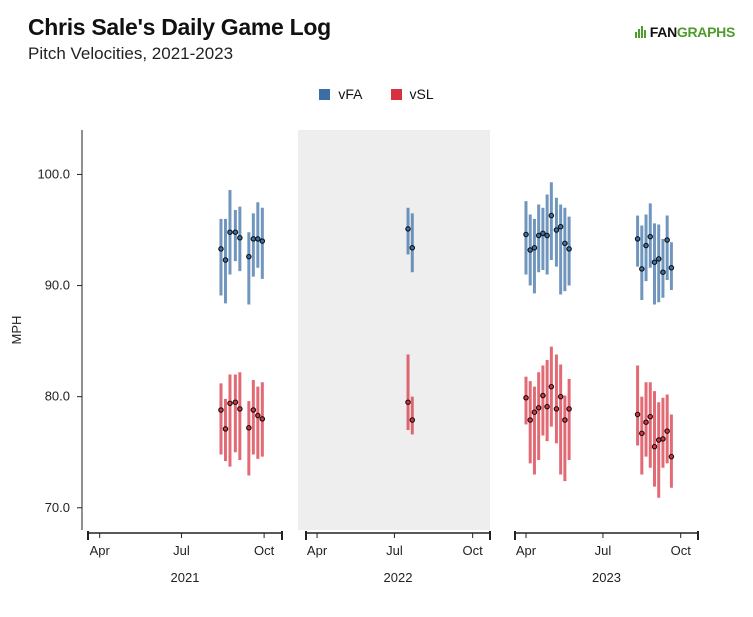 The height and width of the screenshot is (617, 753). Describe the element at coordinates (398, 577) in the screenshot. I see `panel-year-label-2022: 2022` at that location.